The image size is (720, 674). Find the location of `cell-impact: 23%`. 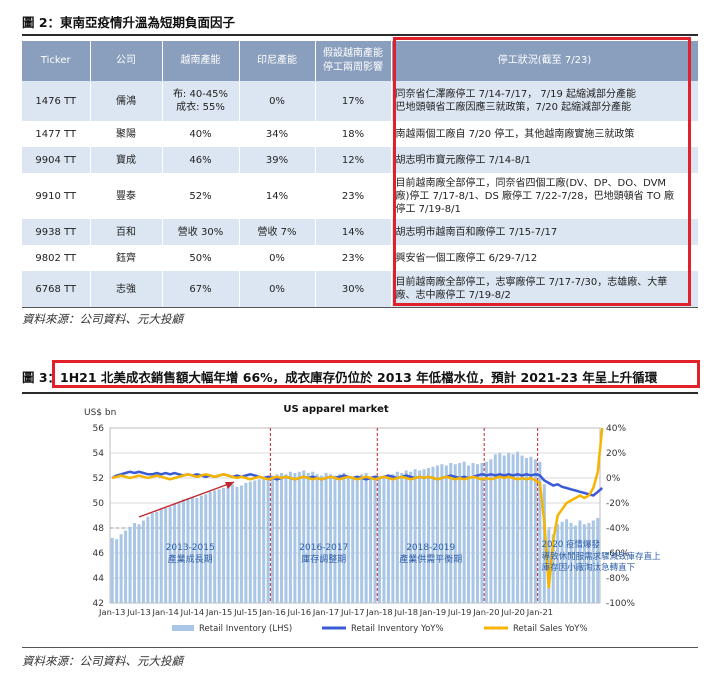

cell-impact: 23% is located at coordinates (353, 196).